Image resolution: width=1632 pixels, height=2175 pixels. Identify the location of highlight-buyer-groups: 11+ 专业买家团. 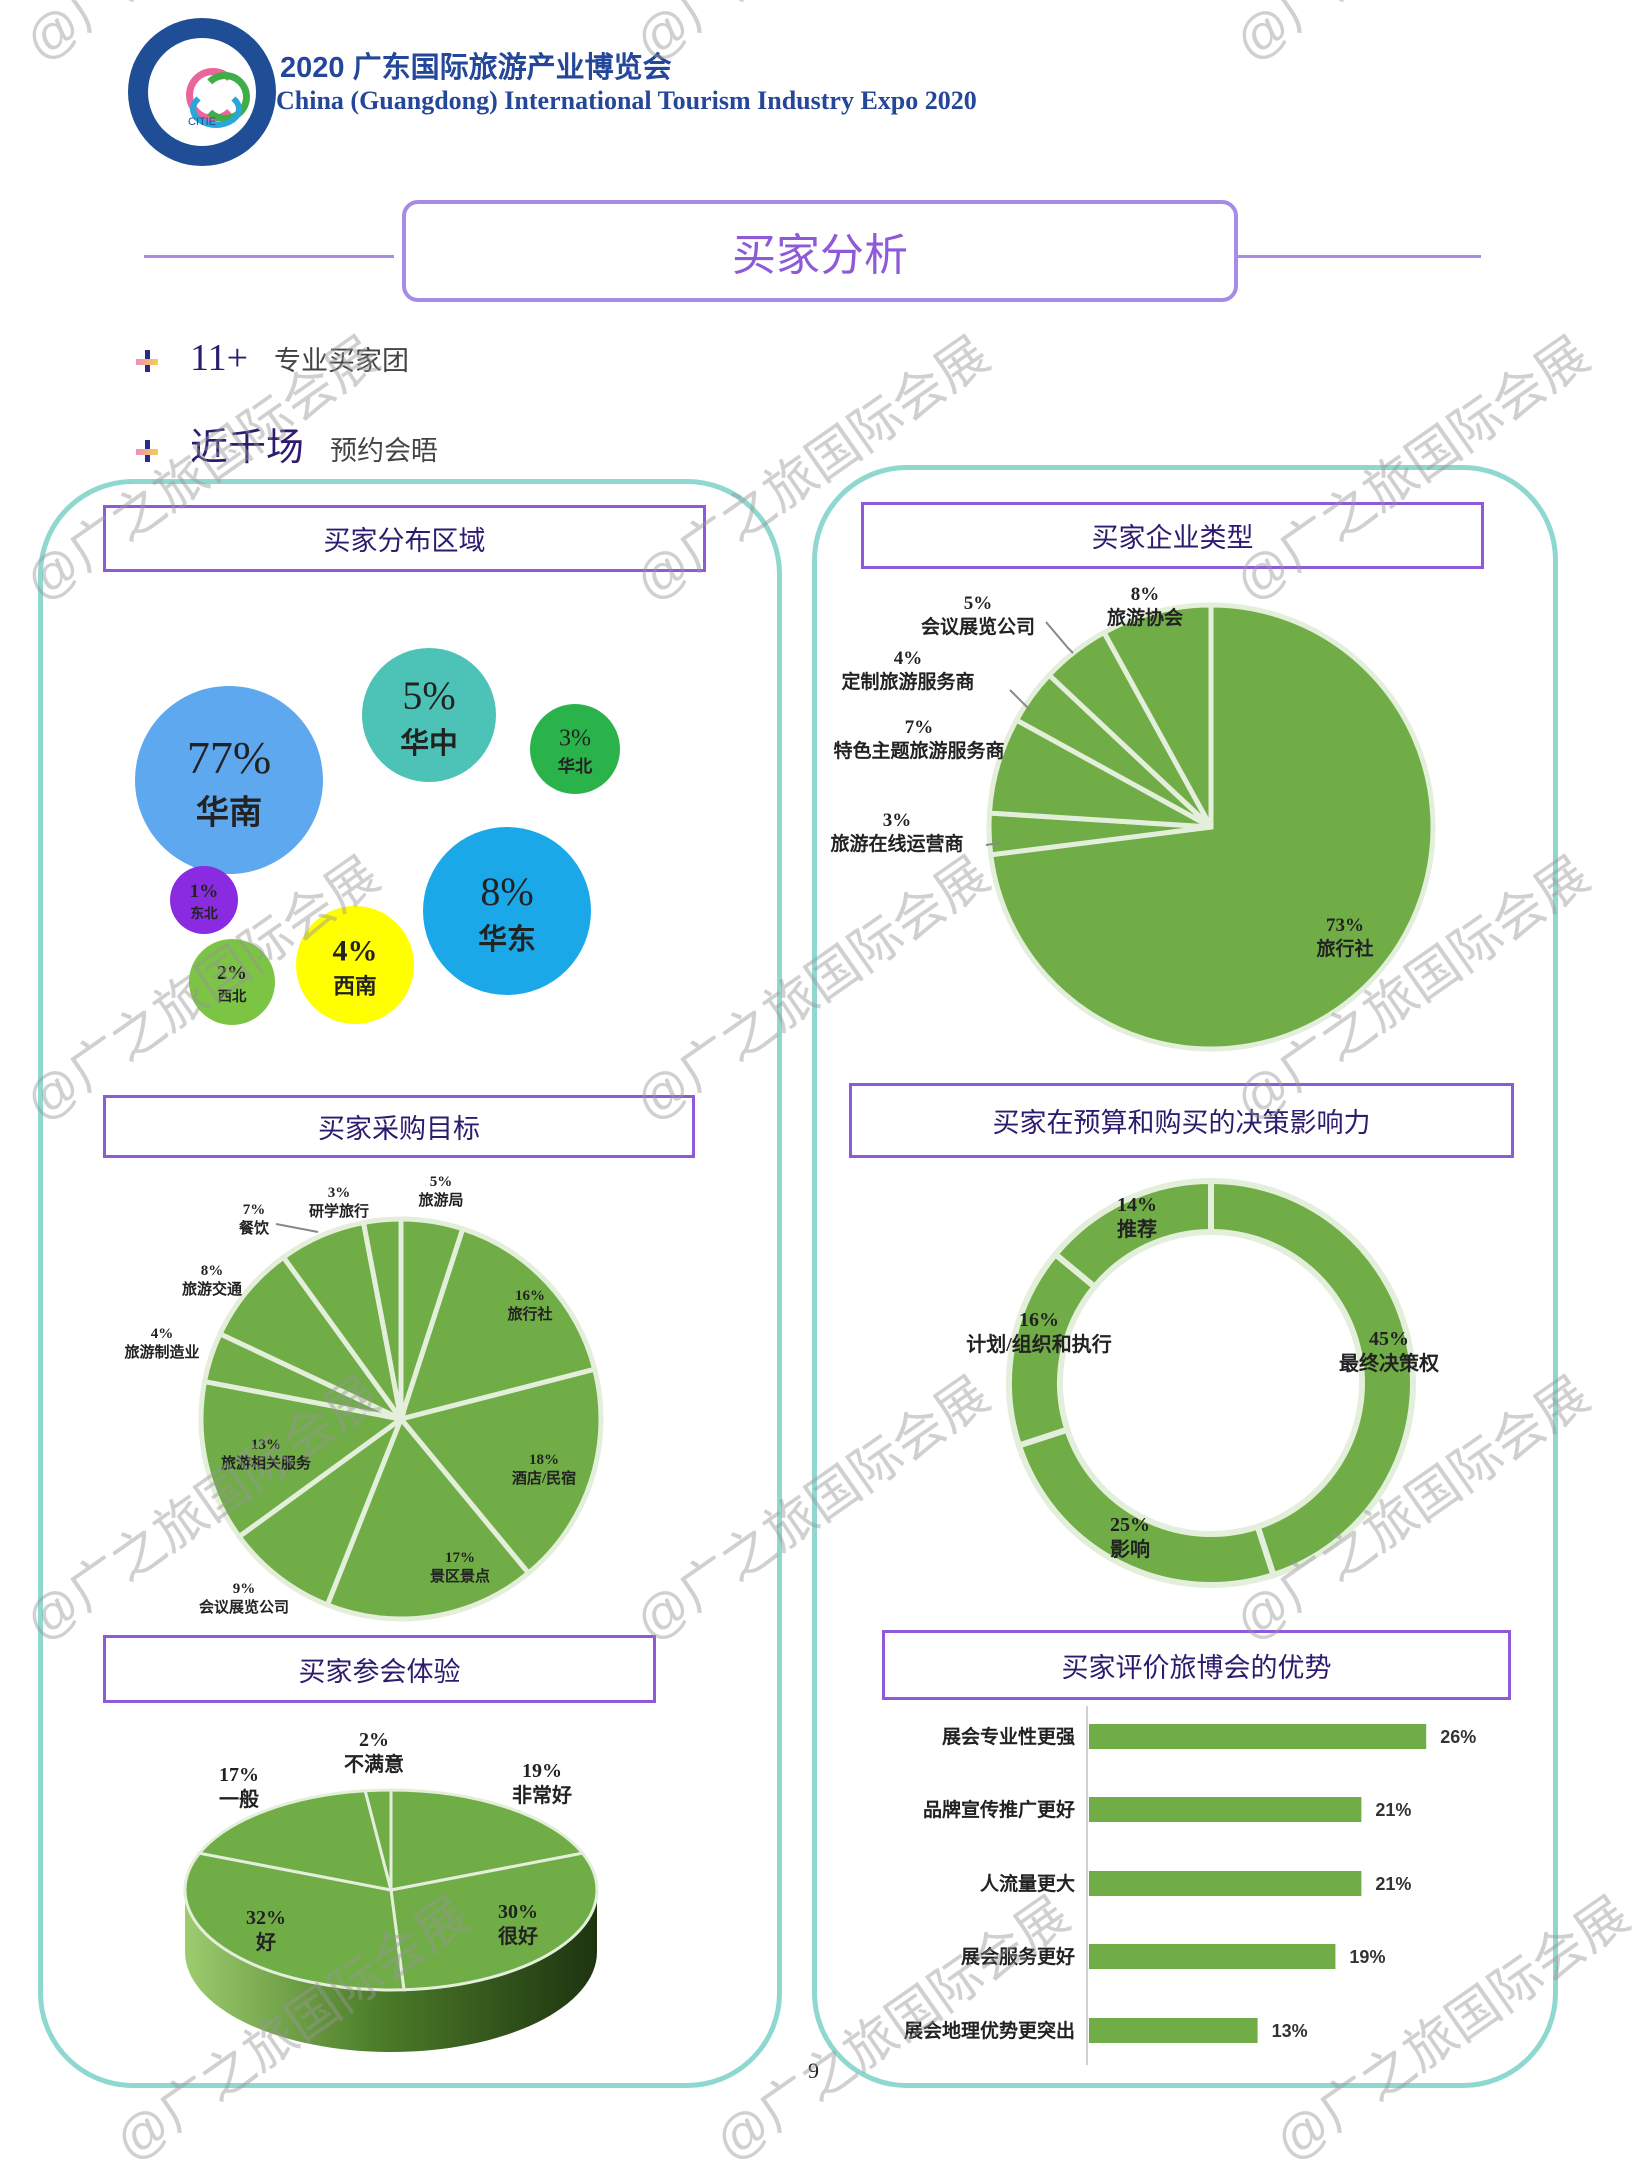
(272, 358).